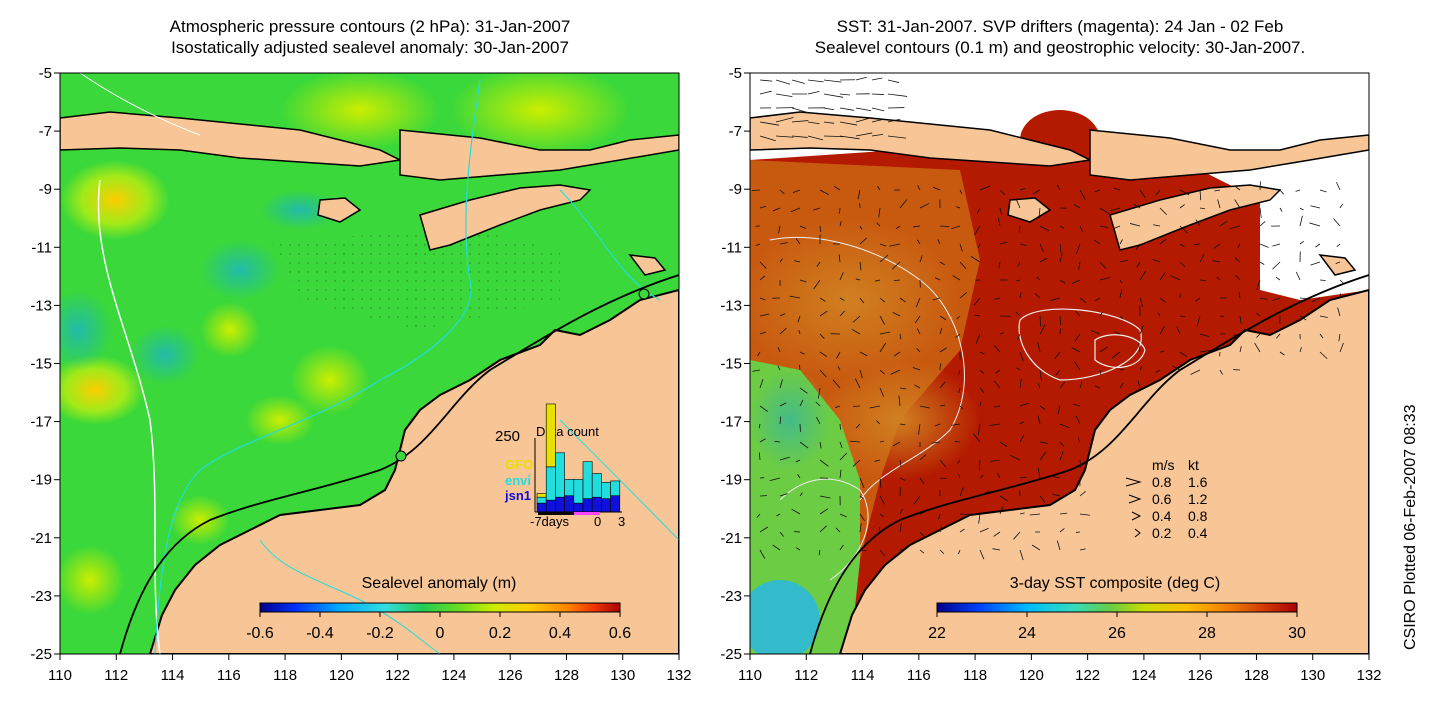  What do you see at coordinates (587, 480) in the screenshot?
I see `inset-bar-envi` at bounding box center [587, 480].